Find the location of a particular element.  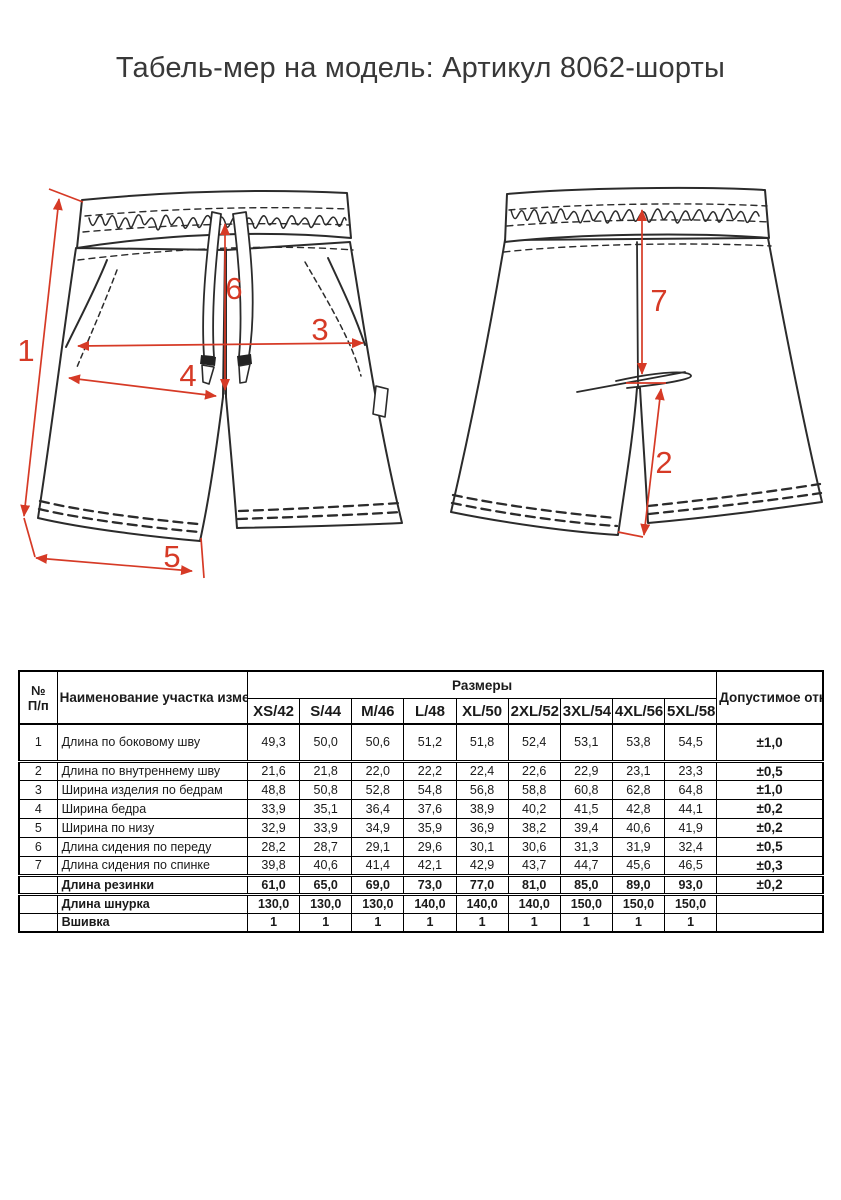

cell-size-value: 81,0 is located at coordinates (534, 885).